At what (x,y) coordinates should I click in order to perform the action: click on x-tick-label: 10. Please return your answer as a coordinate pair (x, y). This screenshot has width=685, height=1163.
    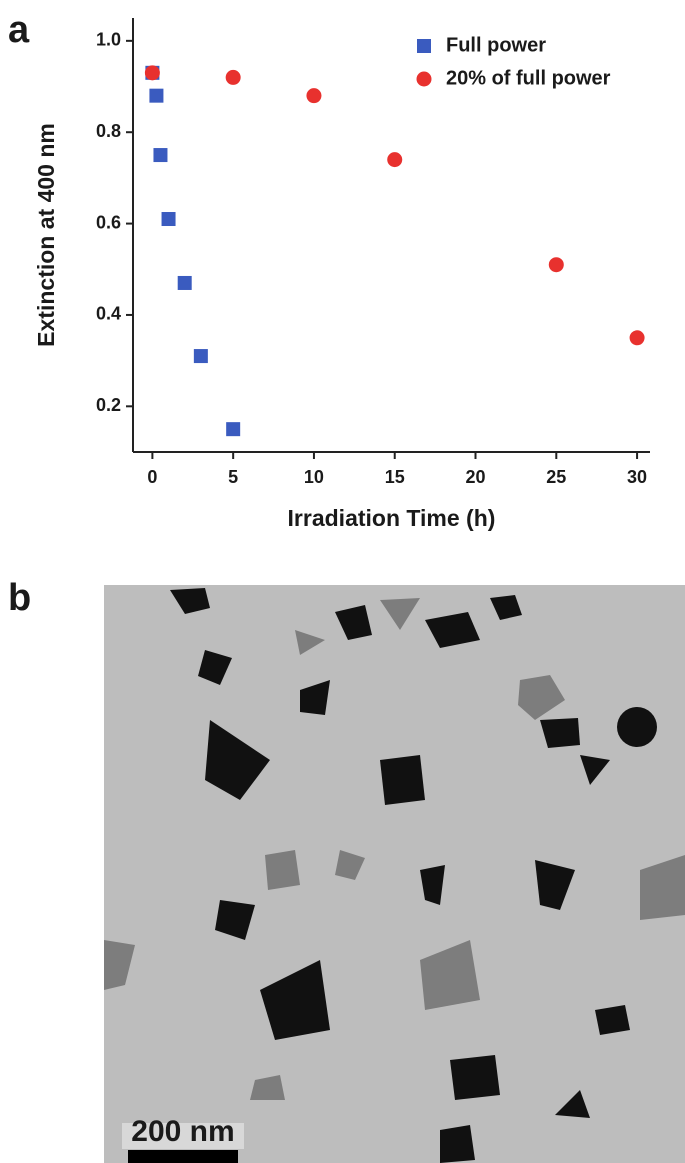
    Looking at the image, I should click on (314, 477).